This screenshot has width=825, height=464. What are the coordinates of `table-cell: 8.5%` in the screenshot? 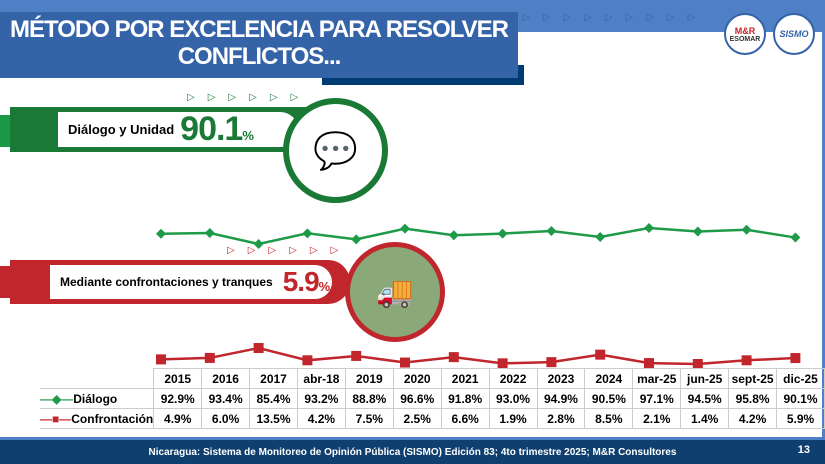 It's located at (609, 418).